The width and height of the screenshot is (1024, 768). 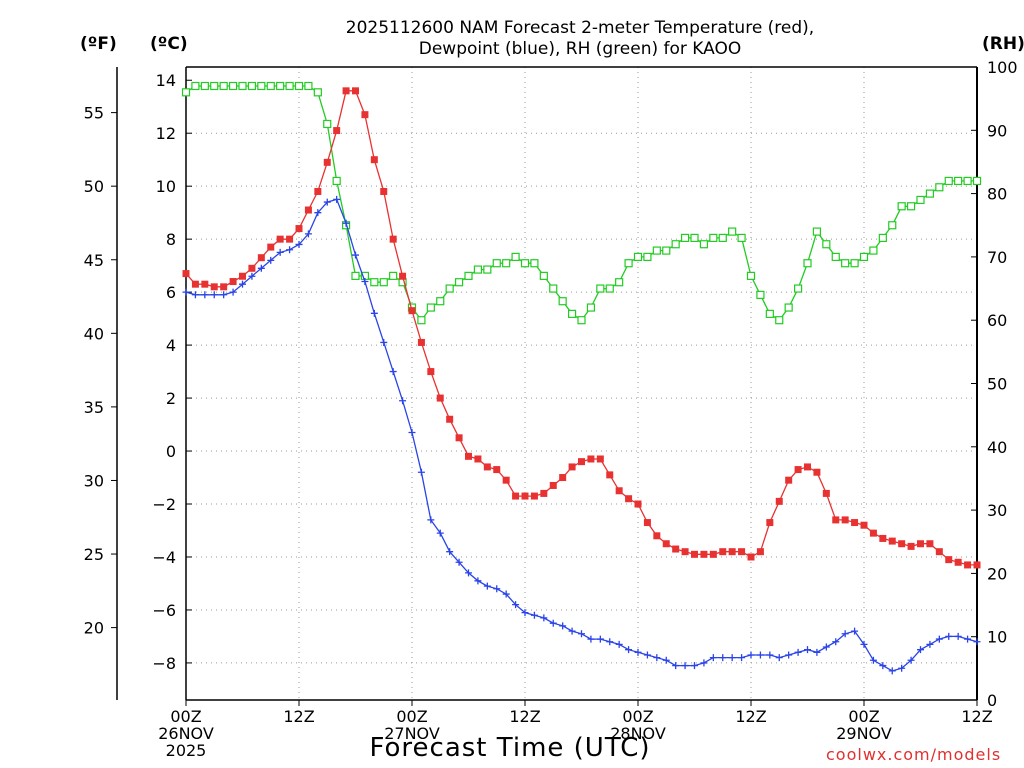 I want to click on rh-tick-label: 60, so click(x=997, y=320).